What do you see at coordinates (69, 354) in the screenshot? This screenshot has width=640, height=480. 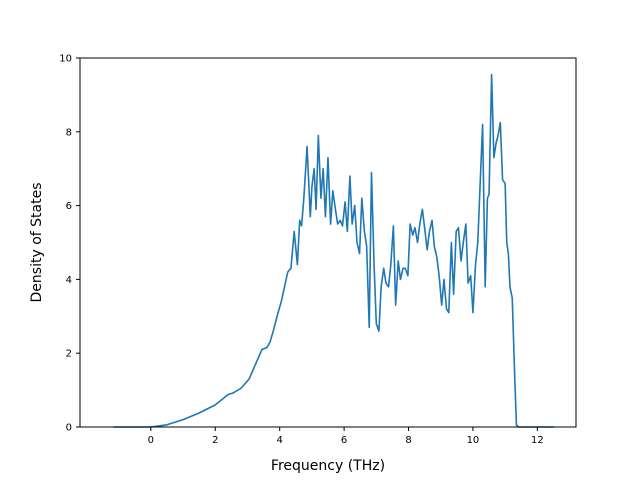 I see `y-tick-label: 2` at bounding box center [69, 354].